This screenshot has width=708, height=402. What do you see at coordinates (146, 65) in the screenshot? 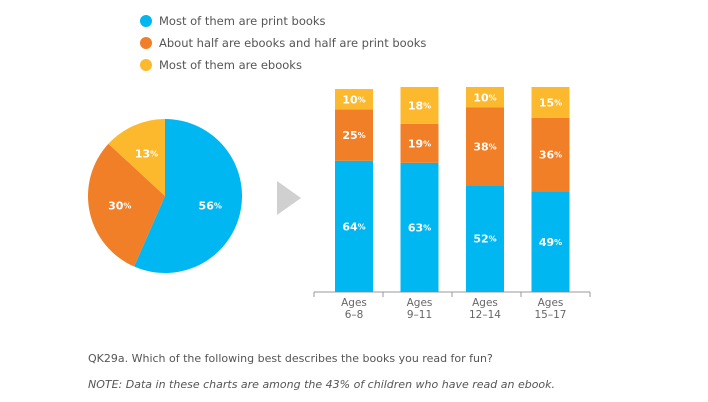
I see `legend-swatch-ebooks` at bounding box center [146, 65].